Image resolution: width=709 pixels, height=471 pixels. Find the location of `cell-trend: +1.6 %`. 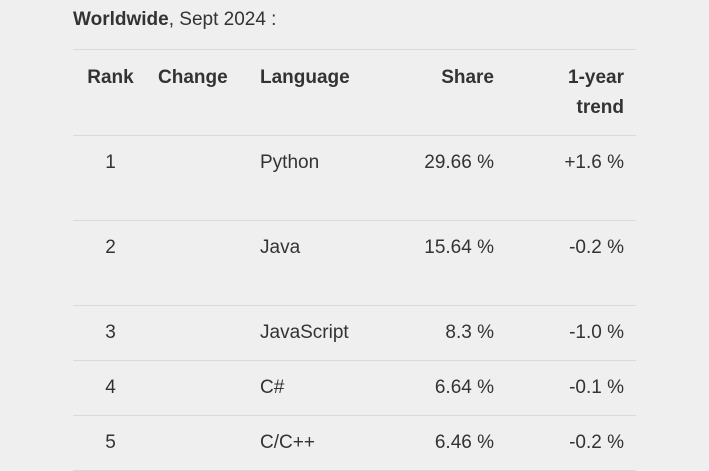

cell-trend: +1.6 % is located at coordinates (565, 178).